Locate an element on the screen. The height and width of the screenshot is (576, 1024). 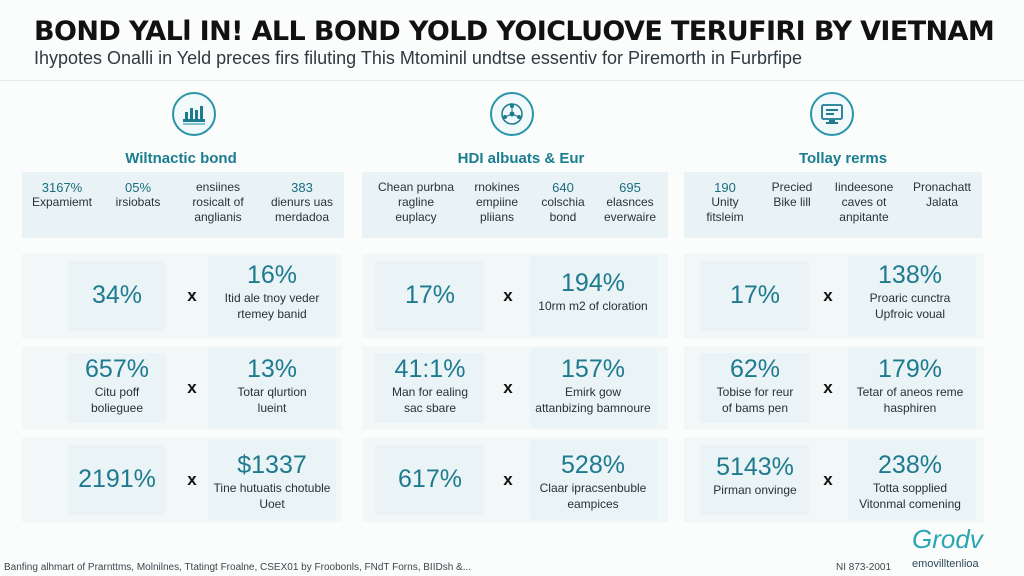
right-metric: 179% Tetar of aneos reme hasphiren is located at coordinates (910, 385).